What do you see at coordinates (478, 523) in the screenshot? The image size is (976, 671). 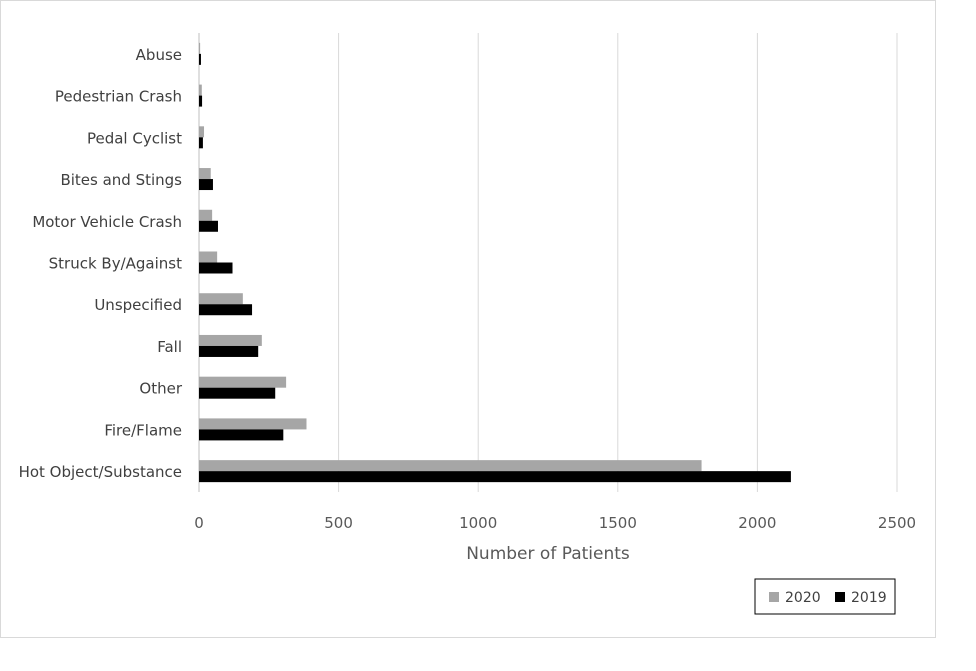 I see `x-tick-label: 1000` at bounding box center [478, 523].